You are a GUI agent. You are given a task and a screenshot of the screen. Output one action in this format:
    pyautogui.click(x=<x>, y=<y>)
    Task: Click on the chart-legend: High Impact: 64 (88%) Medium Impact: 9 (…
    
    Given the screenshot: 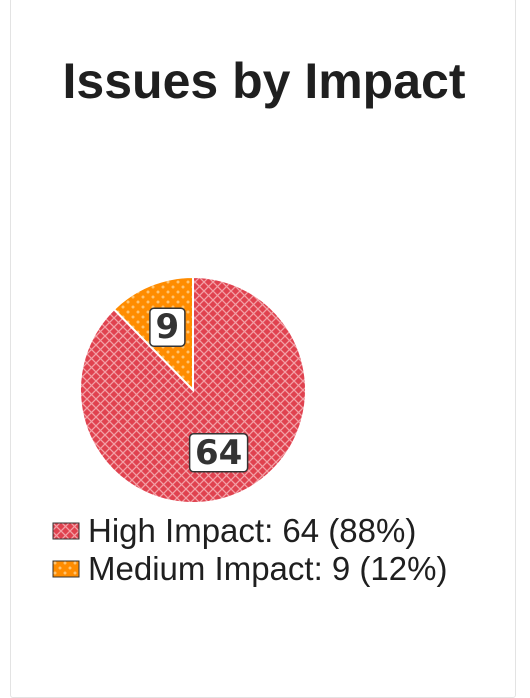 What is the action you would take?
    pyautogui.click(x=262, y=550)
    